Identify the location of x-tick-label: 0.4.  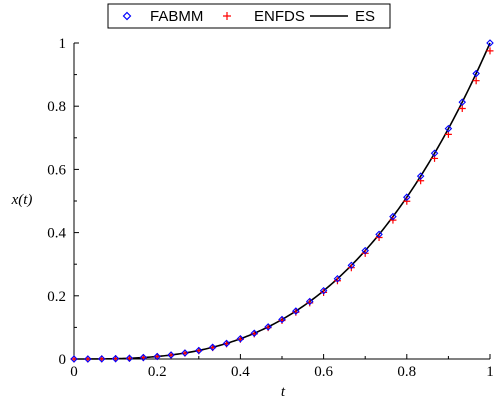
(240, 372).